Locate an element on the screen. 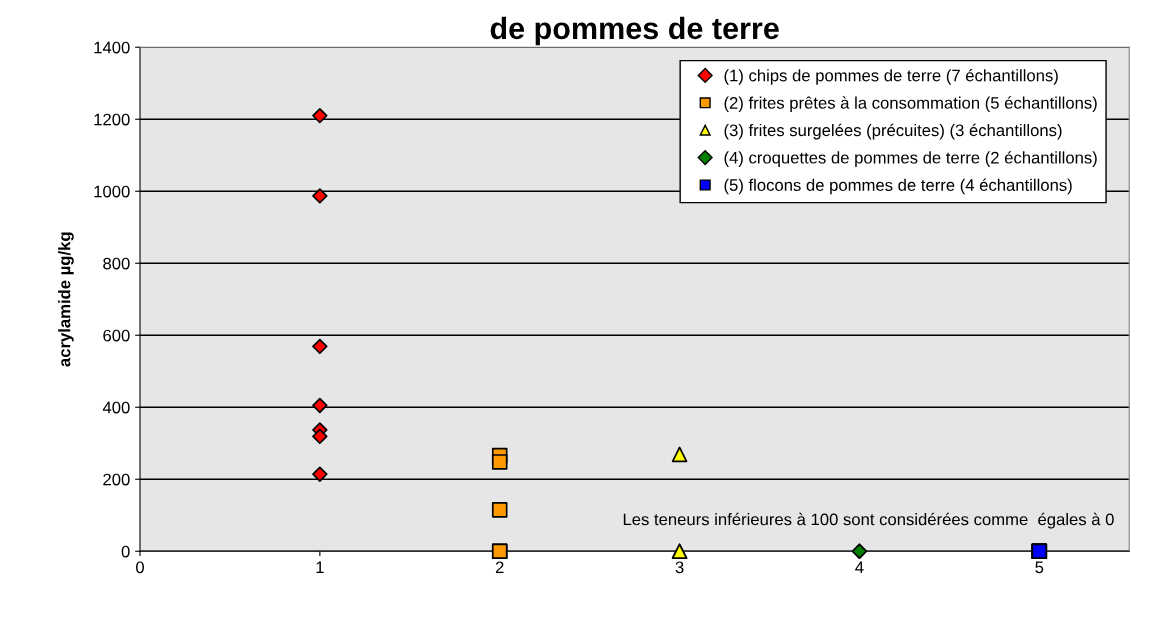  x-tick-label: 0 is located at coordinates (140, 567).